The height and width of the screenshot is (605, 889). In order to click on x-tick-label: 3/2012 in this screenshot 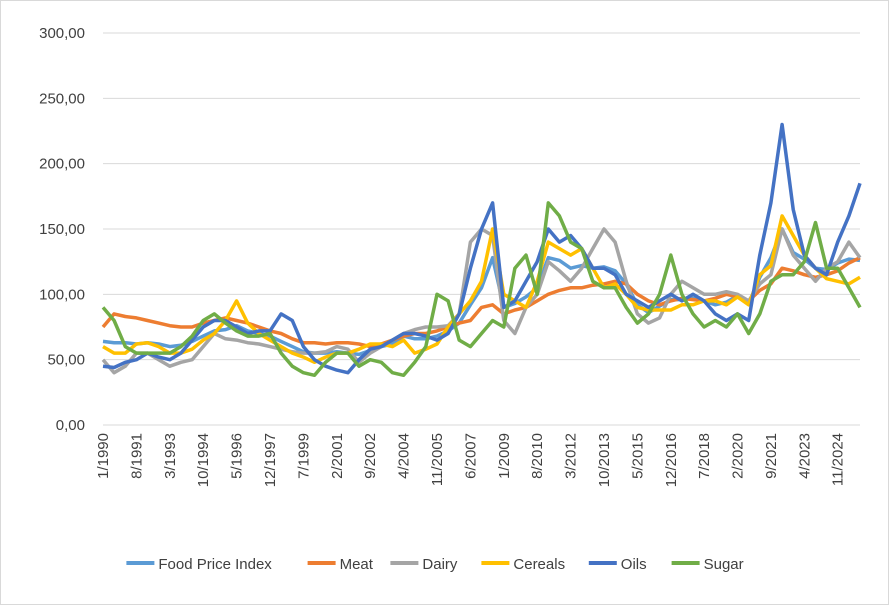, I will do `click(571, 456)`.